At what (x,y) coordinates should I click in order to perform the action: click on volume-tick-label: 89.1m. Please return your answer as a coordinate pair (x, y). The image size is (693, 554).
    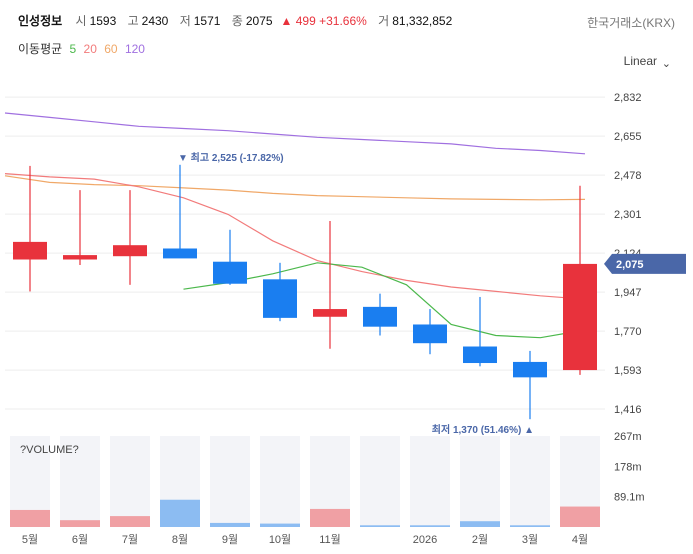
    Looking at the image, I should click on (629, 498).